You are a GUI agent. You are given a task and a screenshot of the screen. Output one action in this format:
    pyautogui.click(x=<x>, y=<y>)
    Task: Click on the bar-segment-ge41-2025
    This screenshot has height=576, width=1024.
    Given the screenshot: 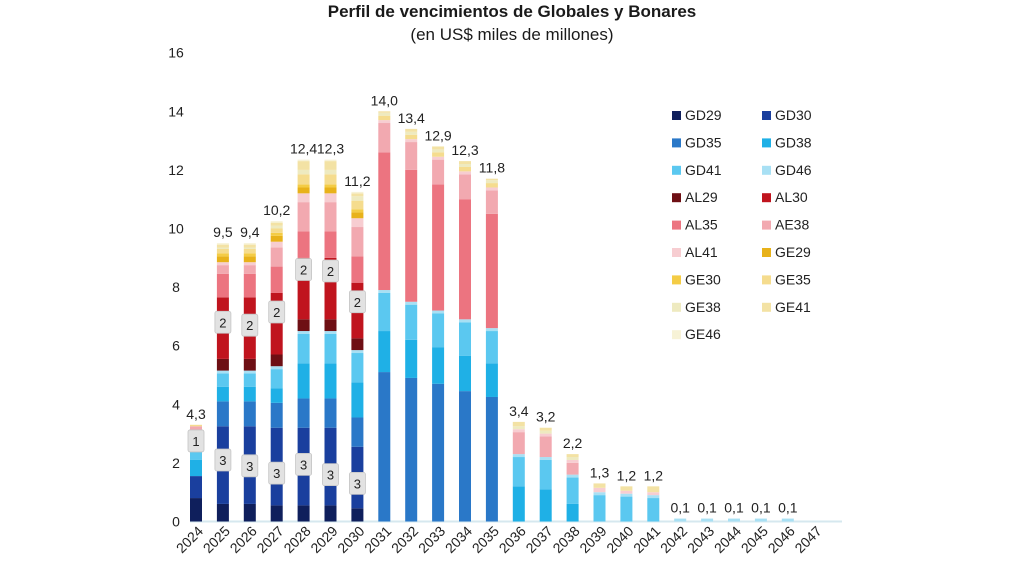 What is the action you would take?
    pyautogui.click(x=222, y=246)
    